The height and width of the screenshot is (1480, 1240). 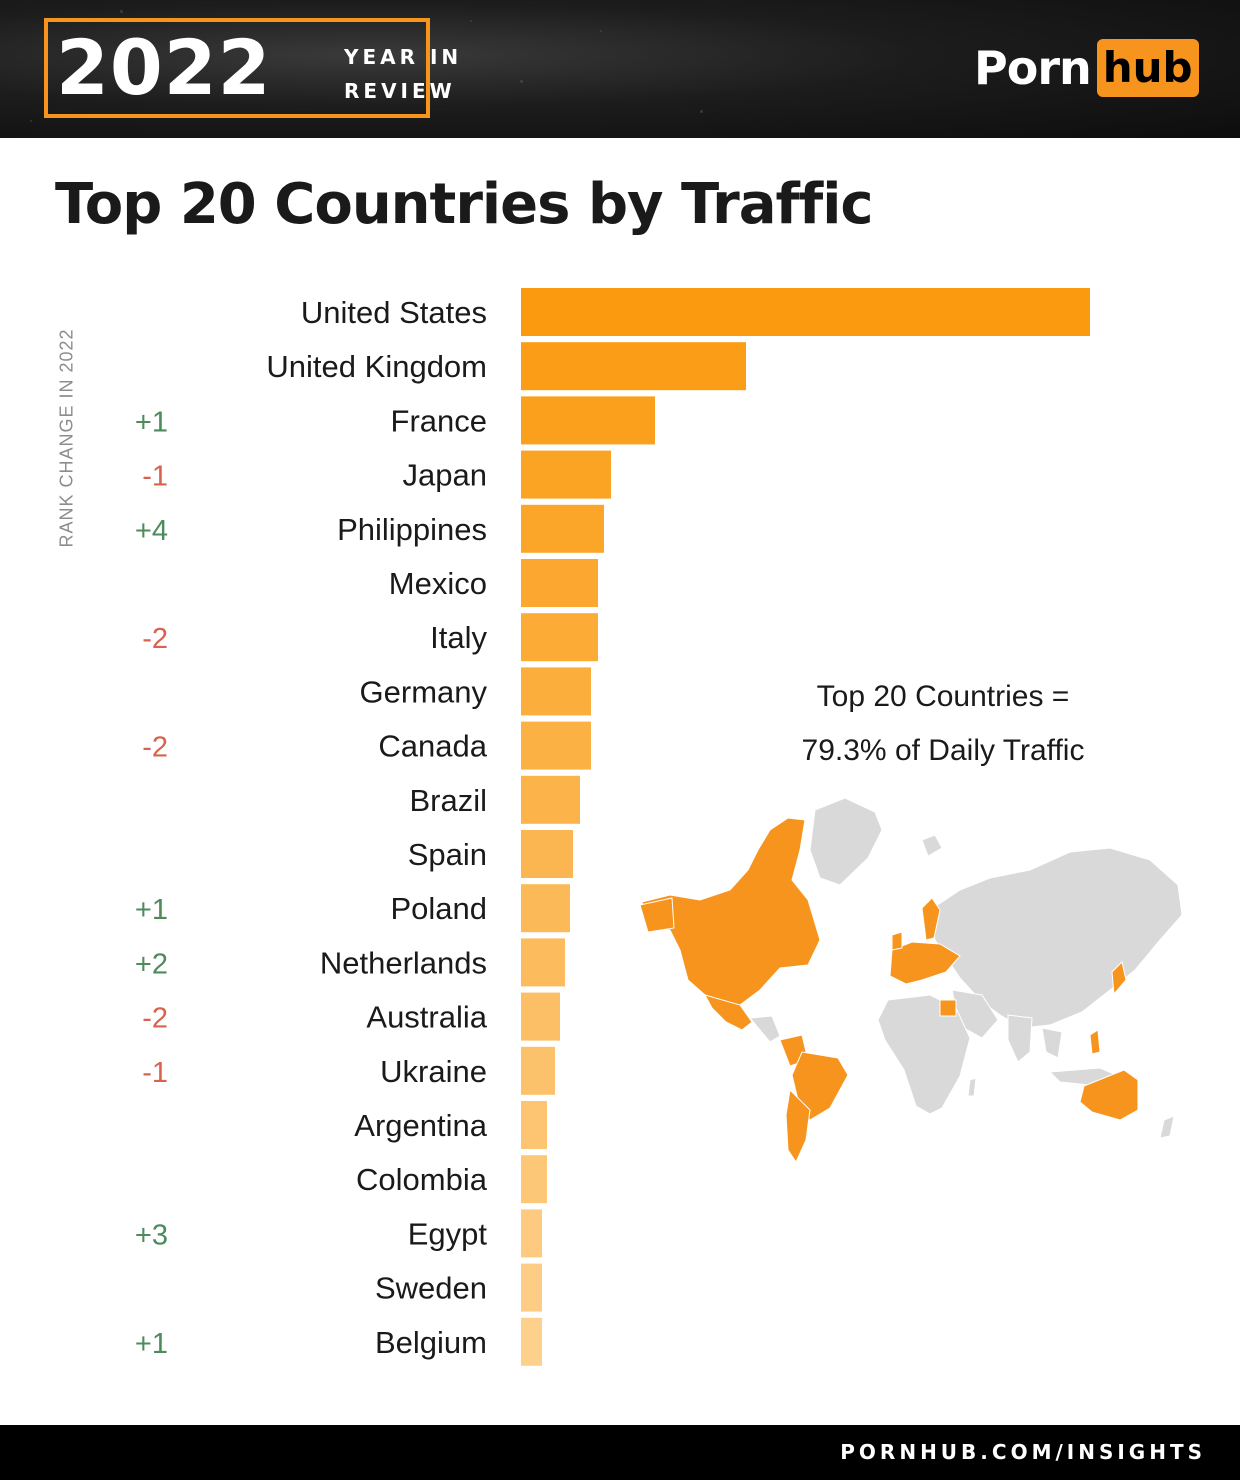 I want to click on category-label: United States, so click(x=394, y=312).